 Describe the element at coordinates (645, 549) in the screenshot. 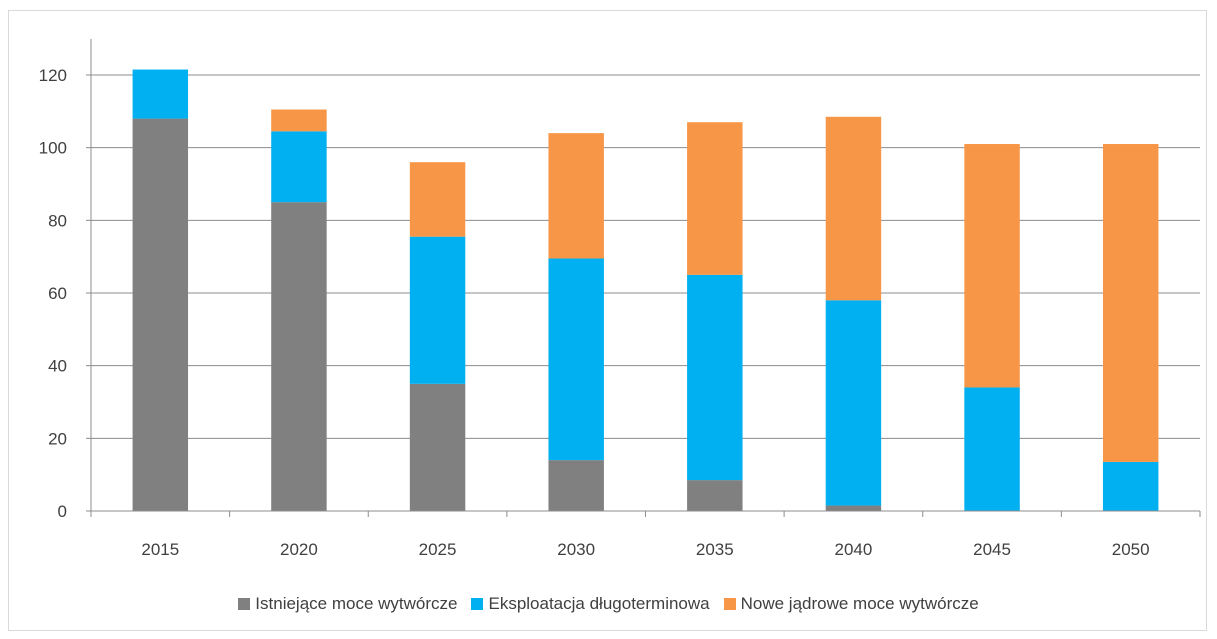

I see `x-tick-labels: 2015 2020 2025 2030 2035 2040 2045 2050` at that location.